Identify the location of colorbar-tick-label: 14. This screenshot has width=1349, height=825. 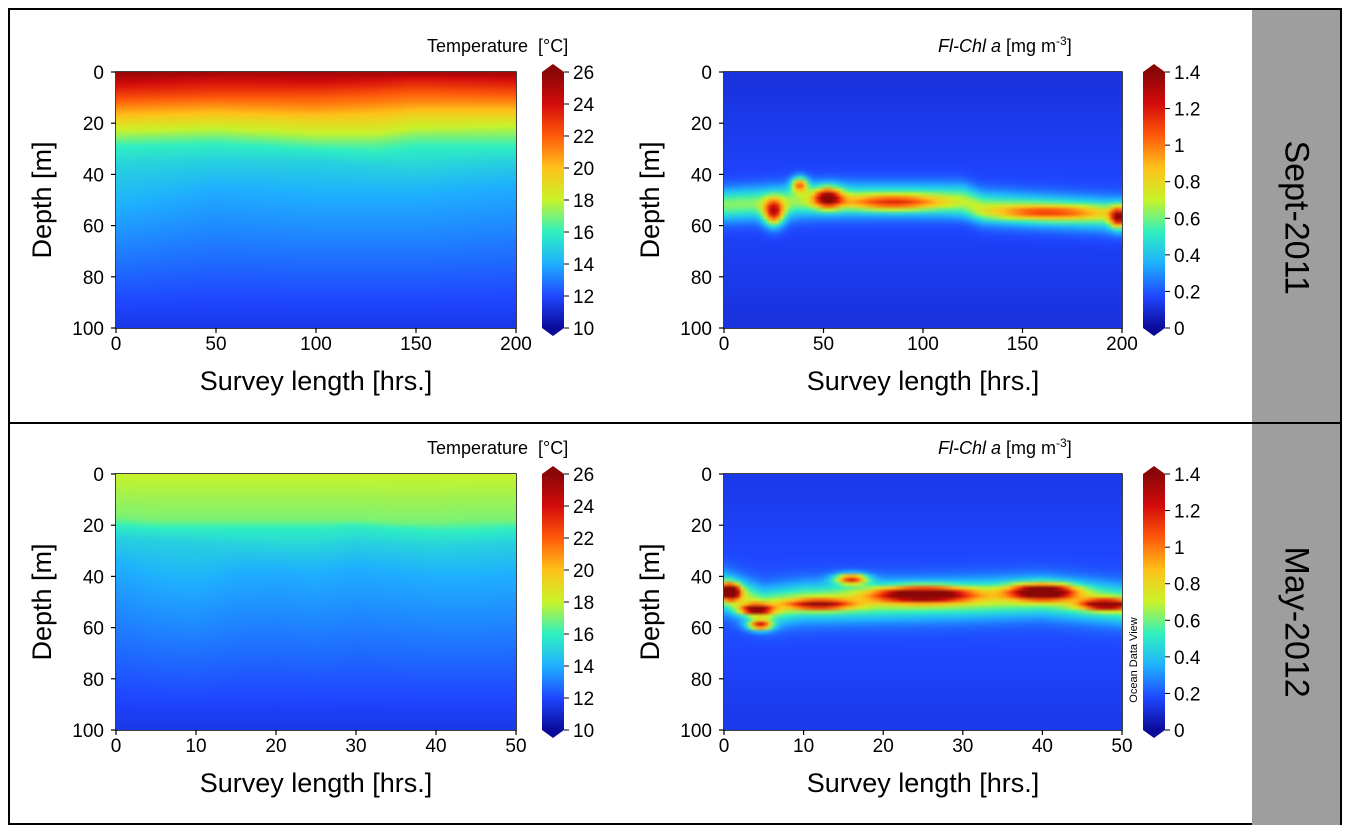
(584, 265).